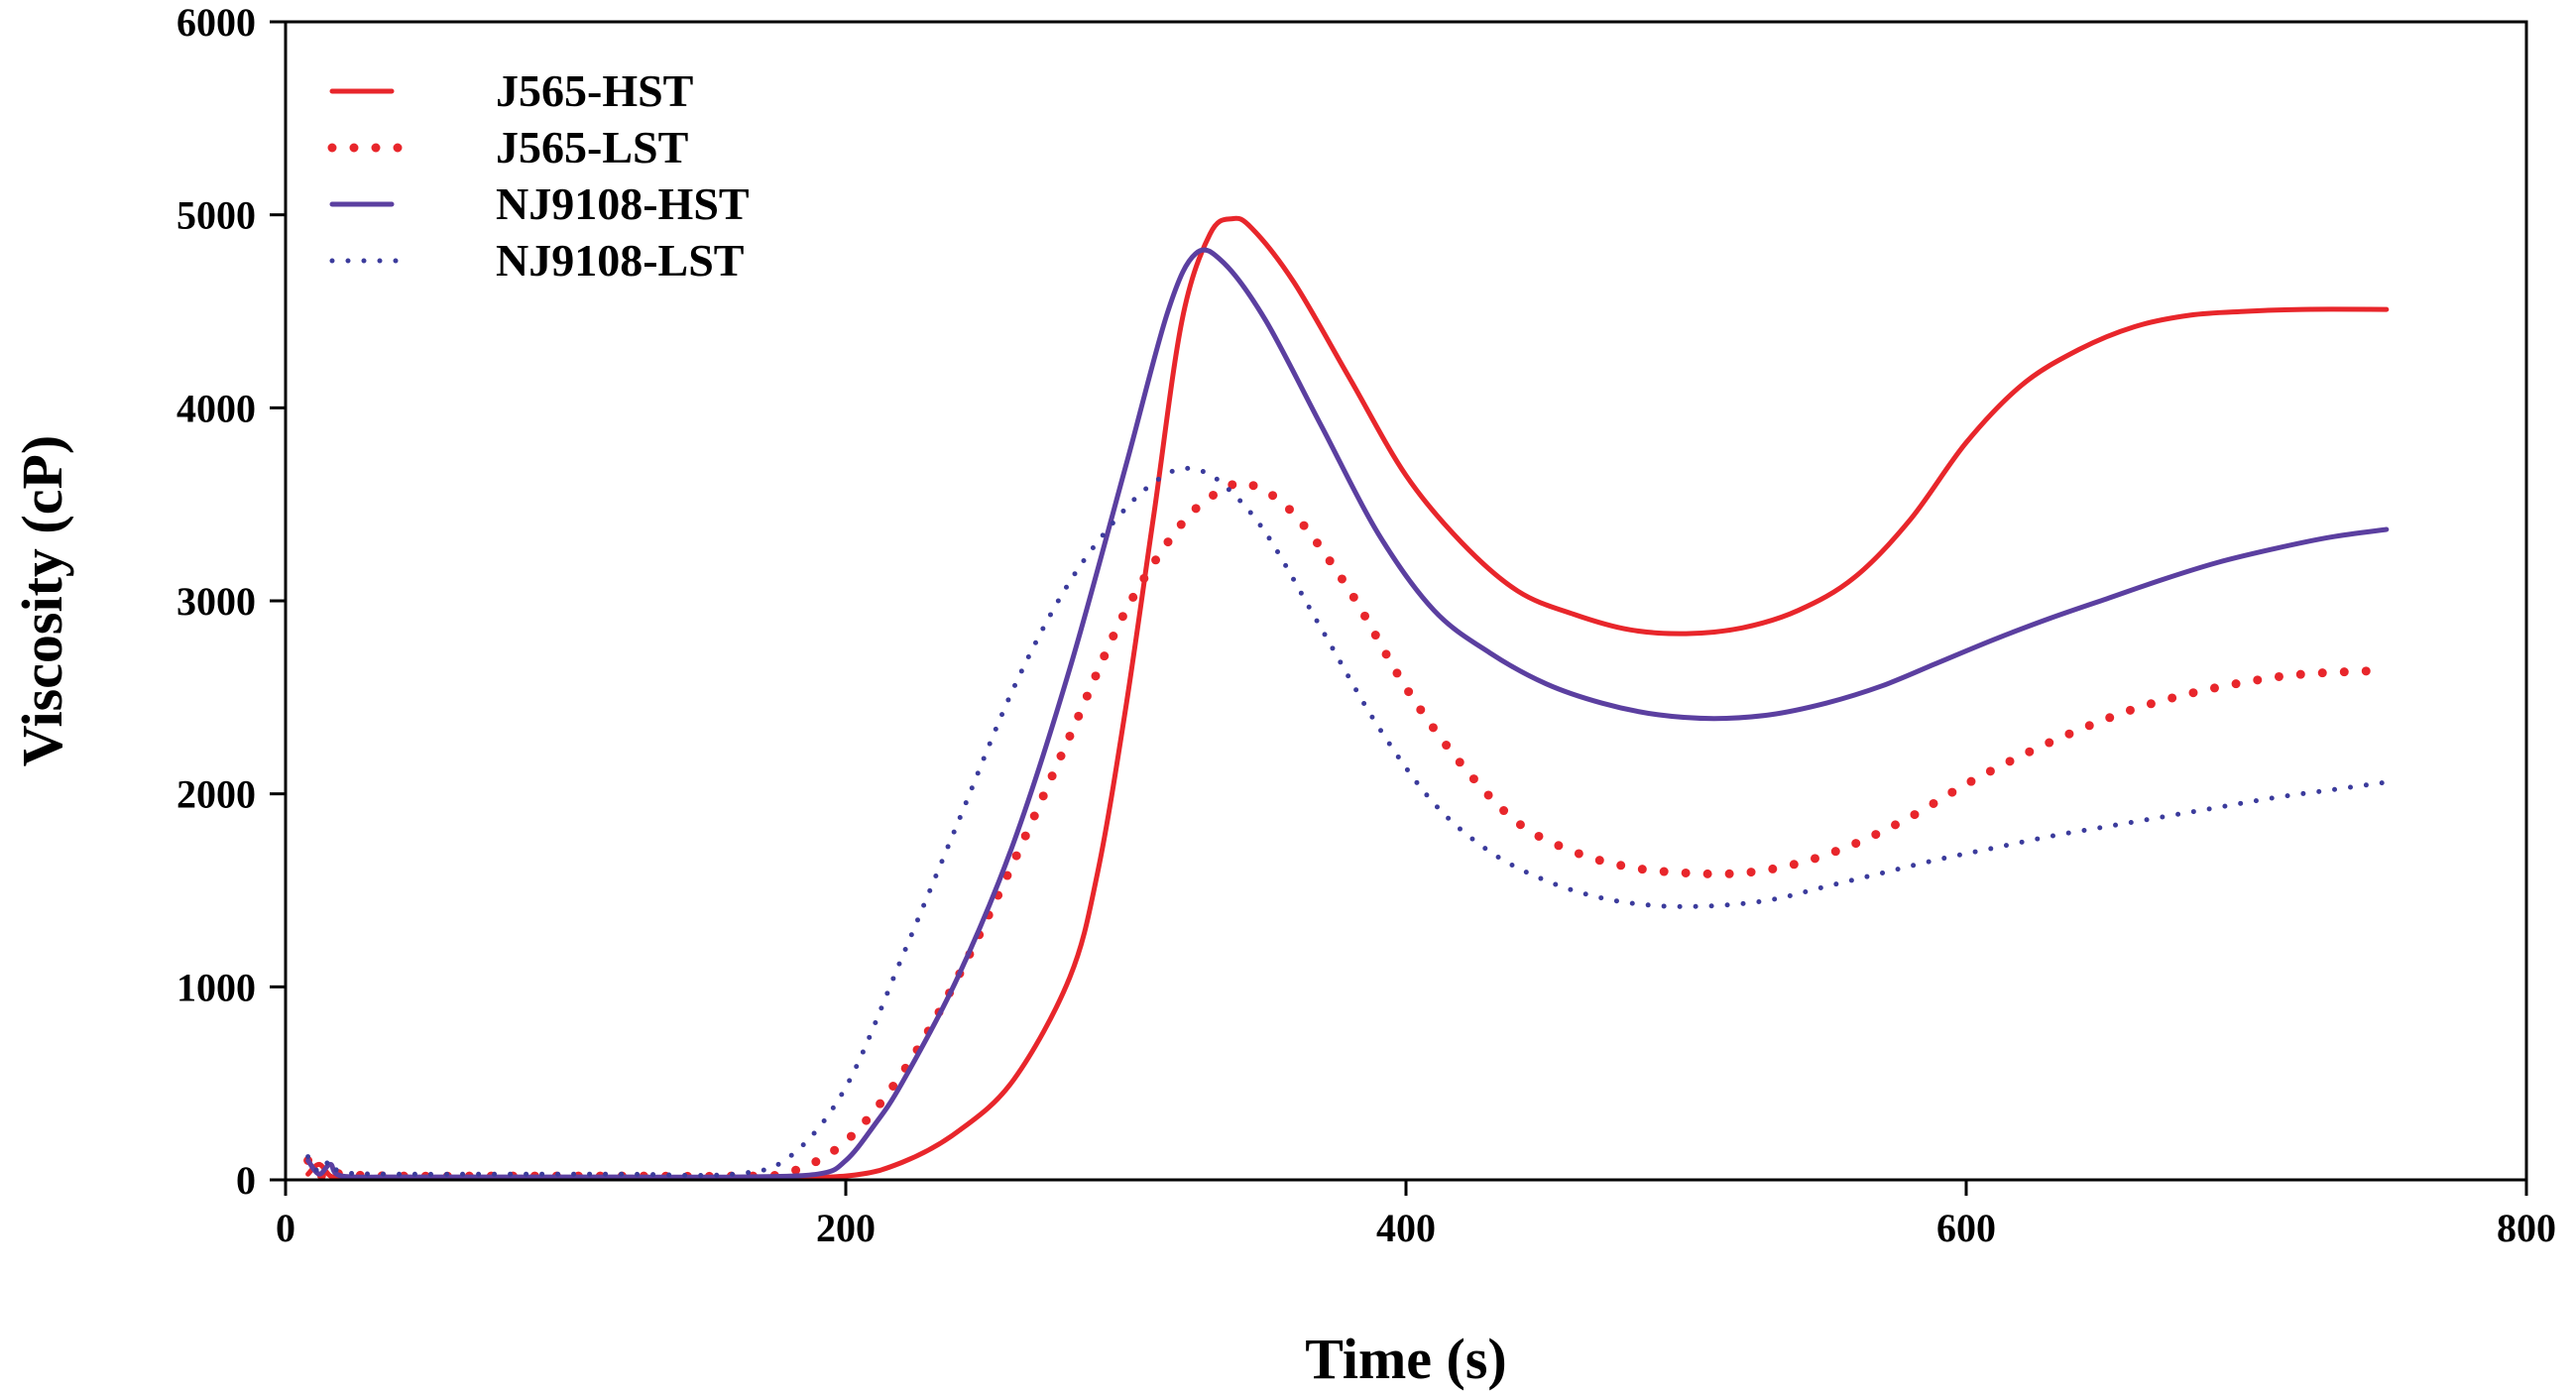 The height and width of the screenshot is (1396, 2576). Describe the element at coordinates (846, 1228) in the screenshot. I see `x-tick-label: 200` at that location.